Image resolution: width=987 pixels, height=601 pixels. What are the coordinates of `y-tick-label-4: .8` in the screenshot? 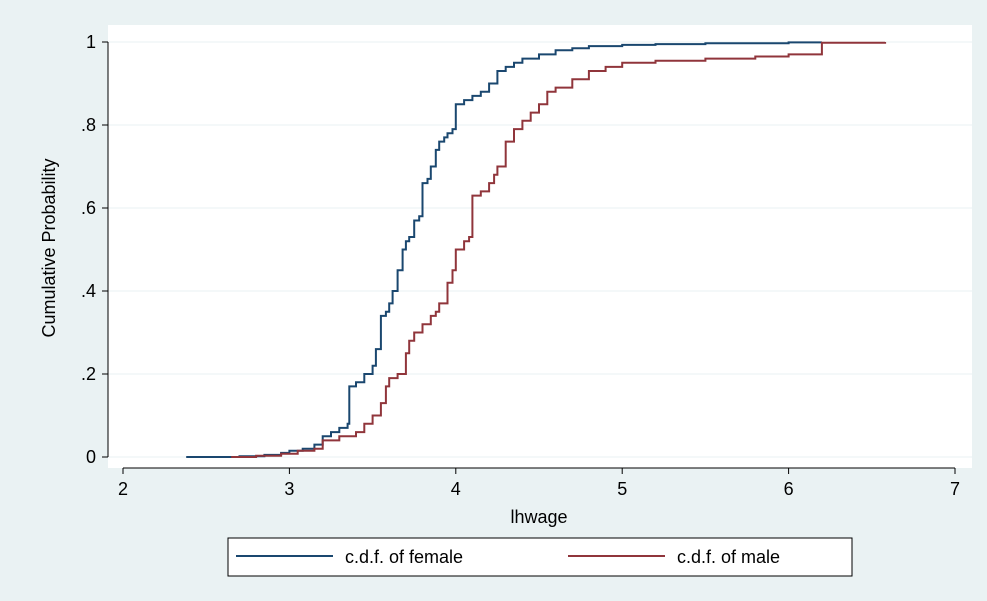 It's located at (88, 125).